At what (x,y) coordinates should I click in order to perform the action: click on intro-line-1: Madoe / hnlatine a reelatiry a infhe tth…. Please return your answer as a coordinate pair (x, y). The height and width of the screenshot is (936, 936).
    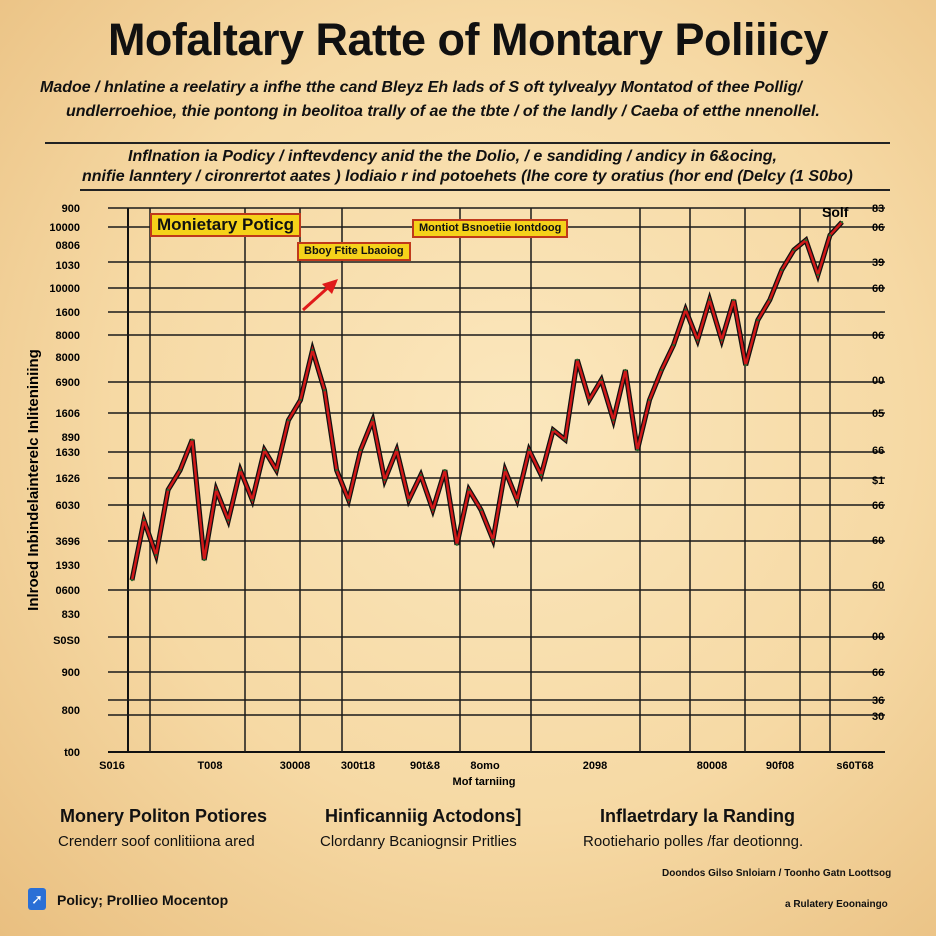
    Looking at the image, I should click on (421, 87).